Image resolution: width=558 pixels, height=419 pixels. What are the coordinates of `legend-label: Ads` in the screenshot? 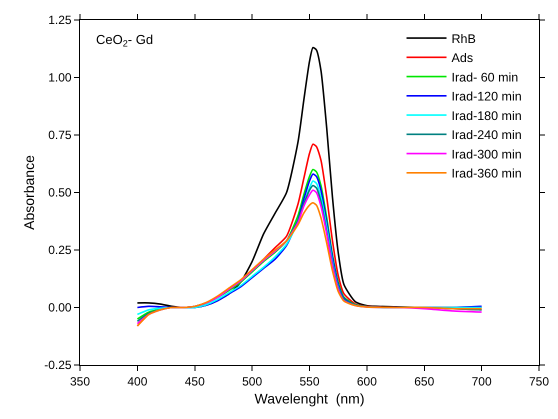 It's located at (463, 58).